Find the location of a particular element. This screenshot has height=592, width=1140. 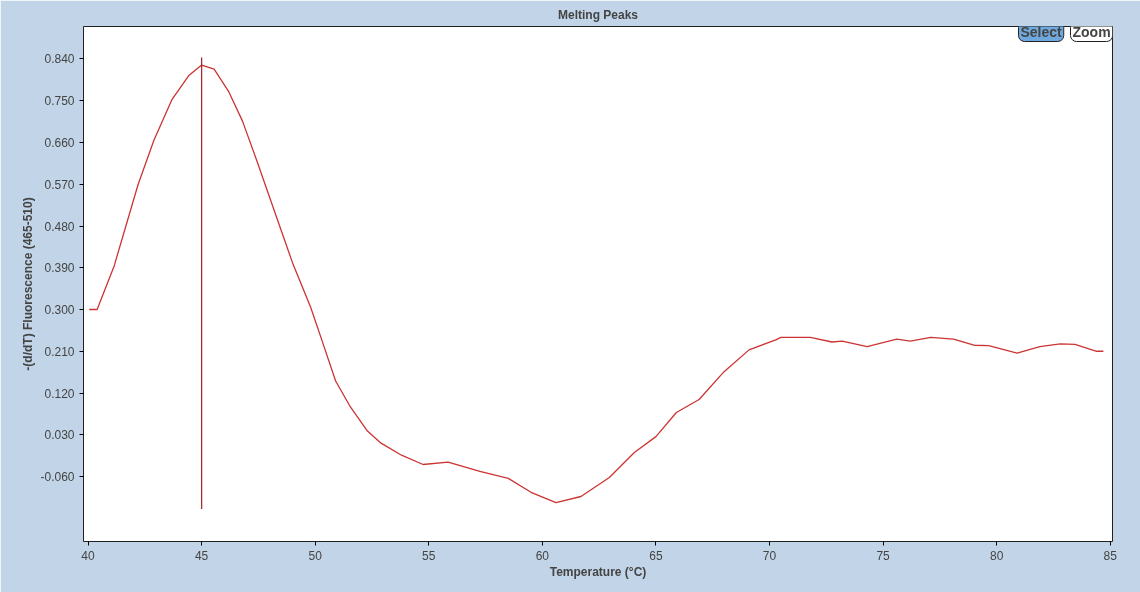

x-tick-label: 50 is located at coordinates (315, 555).